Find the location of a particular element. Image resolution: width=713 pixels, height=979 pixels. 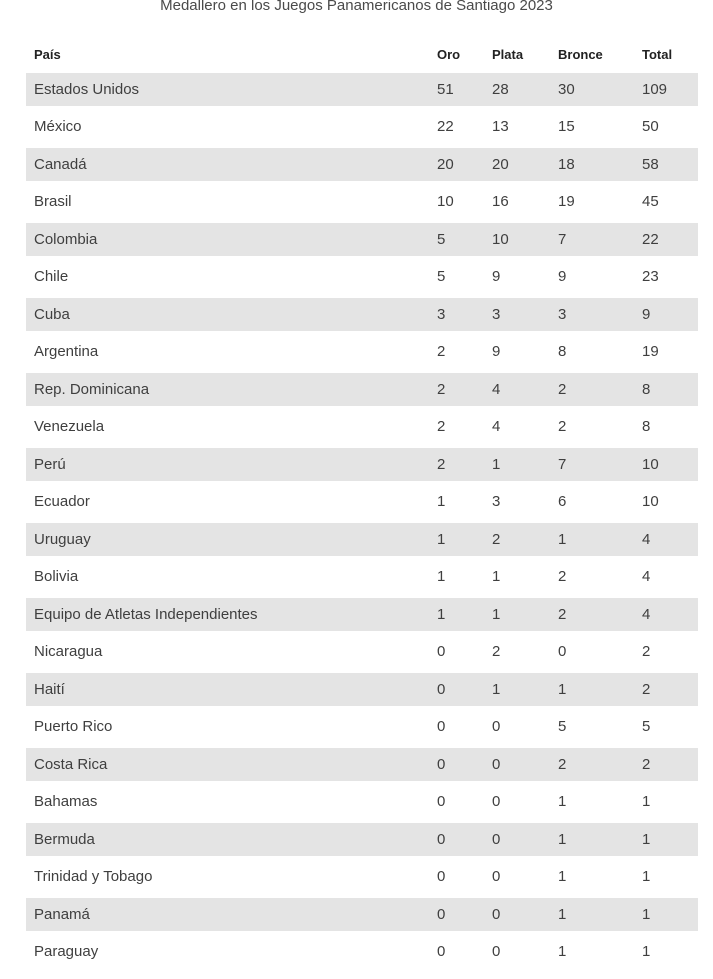

cell-bronce: 19 is located at coordinates (592, 201).